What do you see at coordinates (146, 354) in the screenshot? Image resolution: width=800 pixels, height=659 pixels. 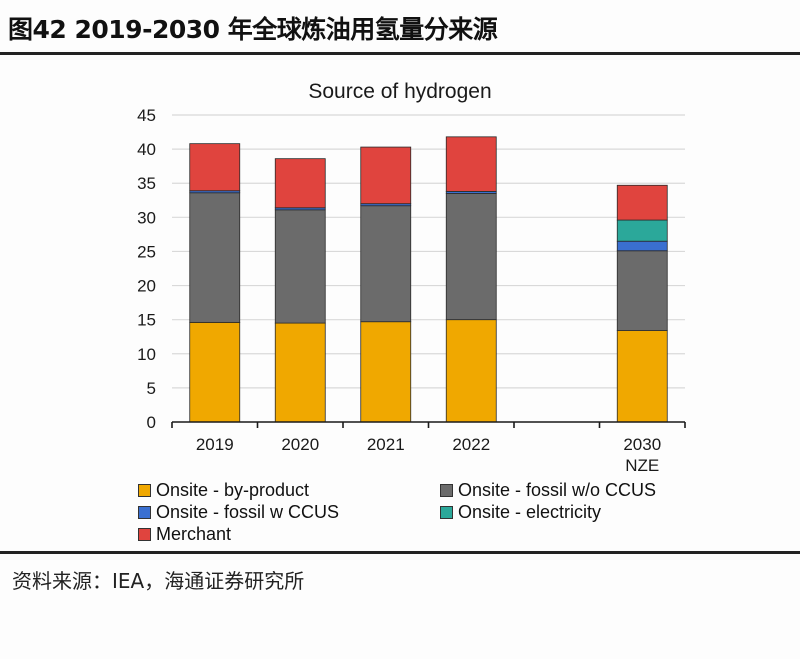 I see `y-tick-label: 10` at bounding box center [146, 354].